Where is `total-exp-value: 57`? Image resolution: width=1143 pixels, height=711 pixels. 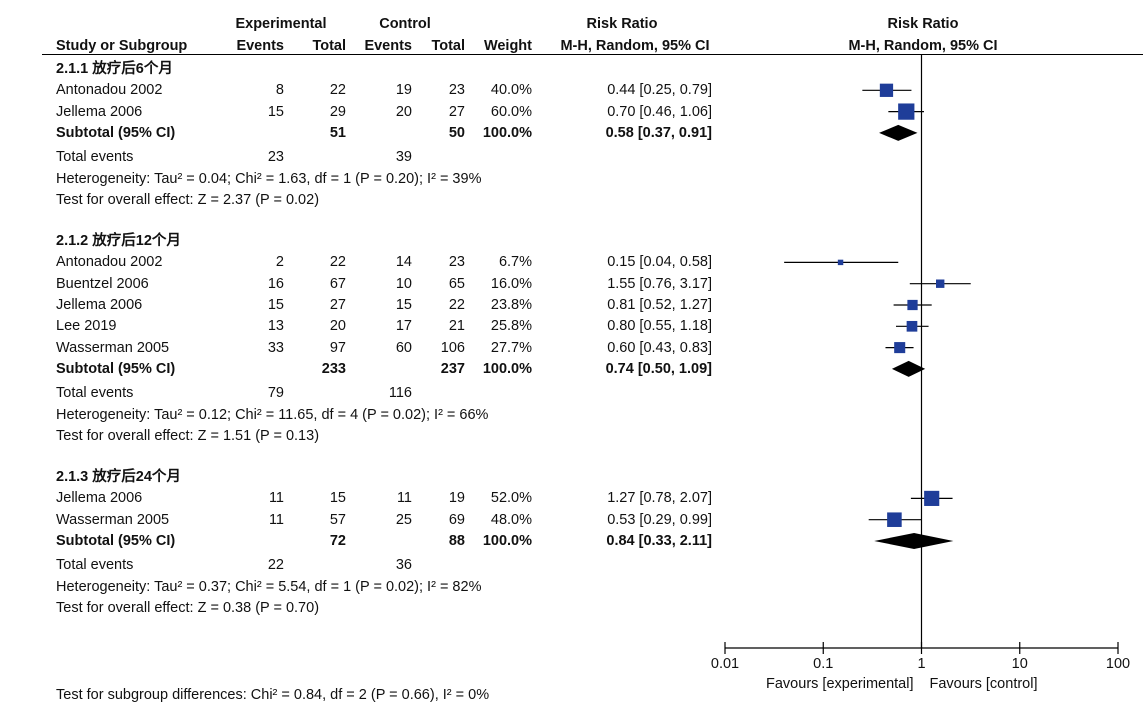
total-exp-value: 57 is located at coordinates (337, 519).